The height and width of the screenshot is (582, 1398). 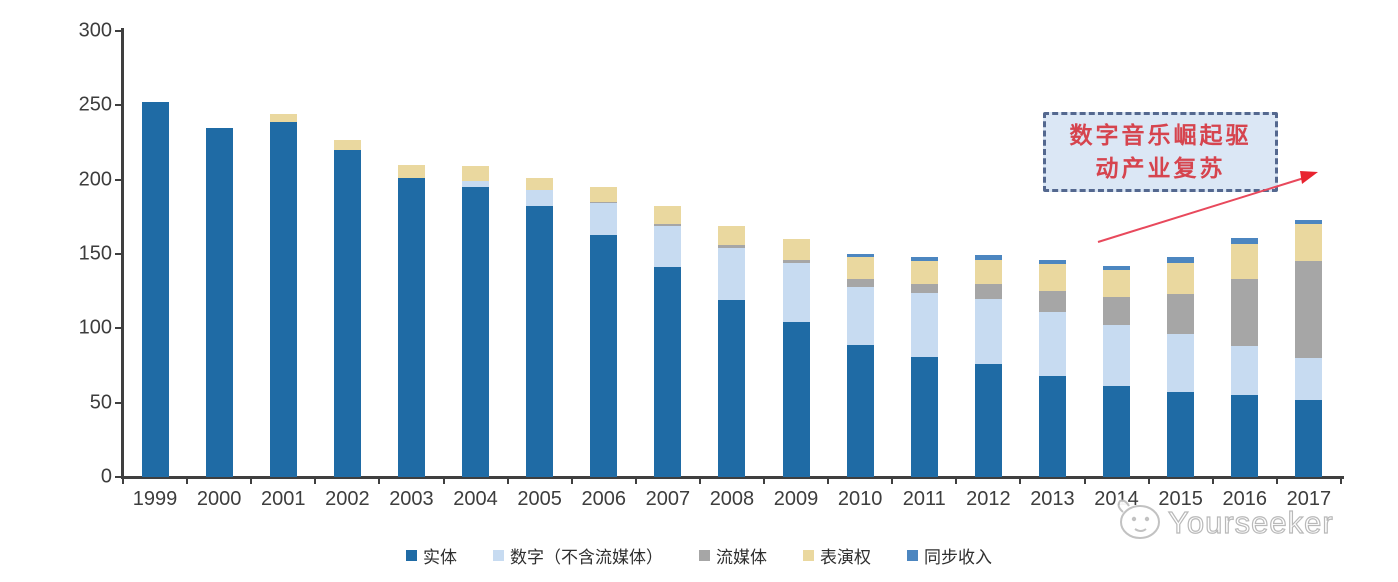 I want to click on legend-label: 表演权, so click(x=845, y=557).